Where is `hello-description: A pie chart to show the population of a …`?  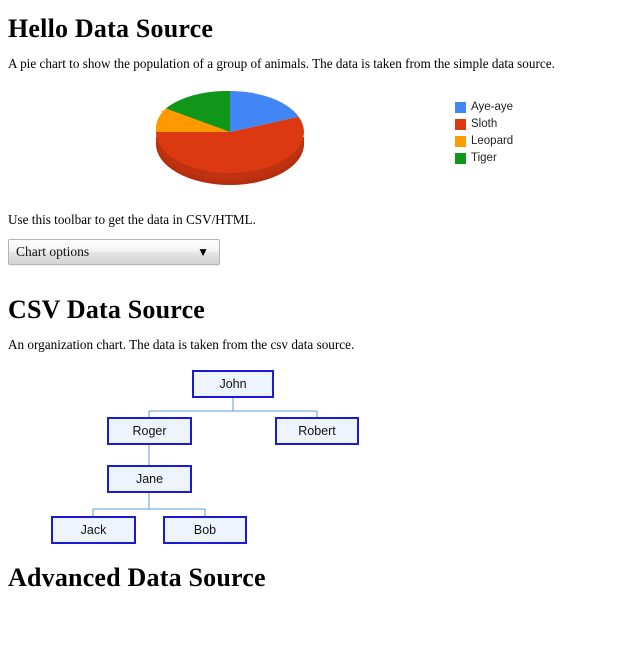
hello-description: A pie chart to show the population of a … is located at coordinates (281, 63).